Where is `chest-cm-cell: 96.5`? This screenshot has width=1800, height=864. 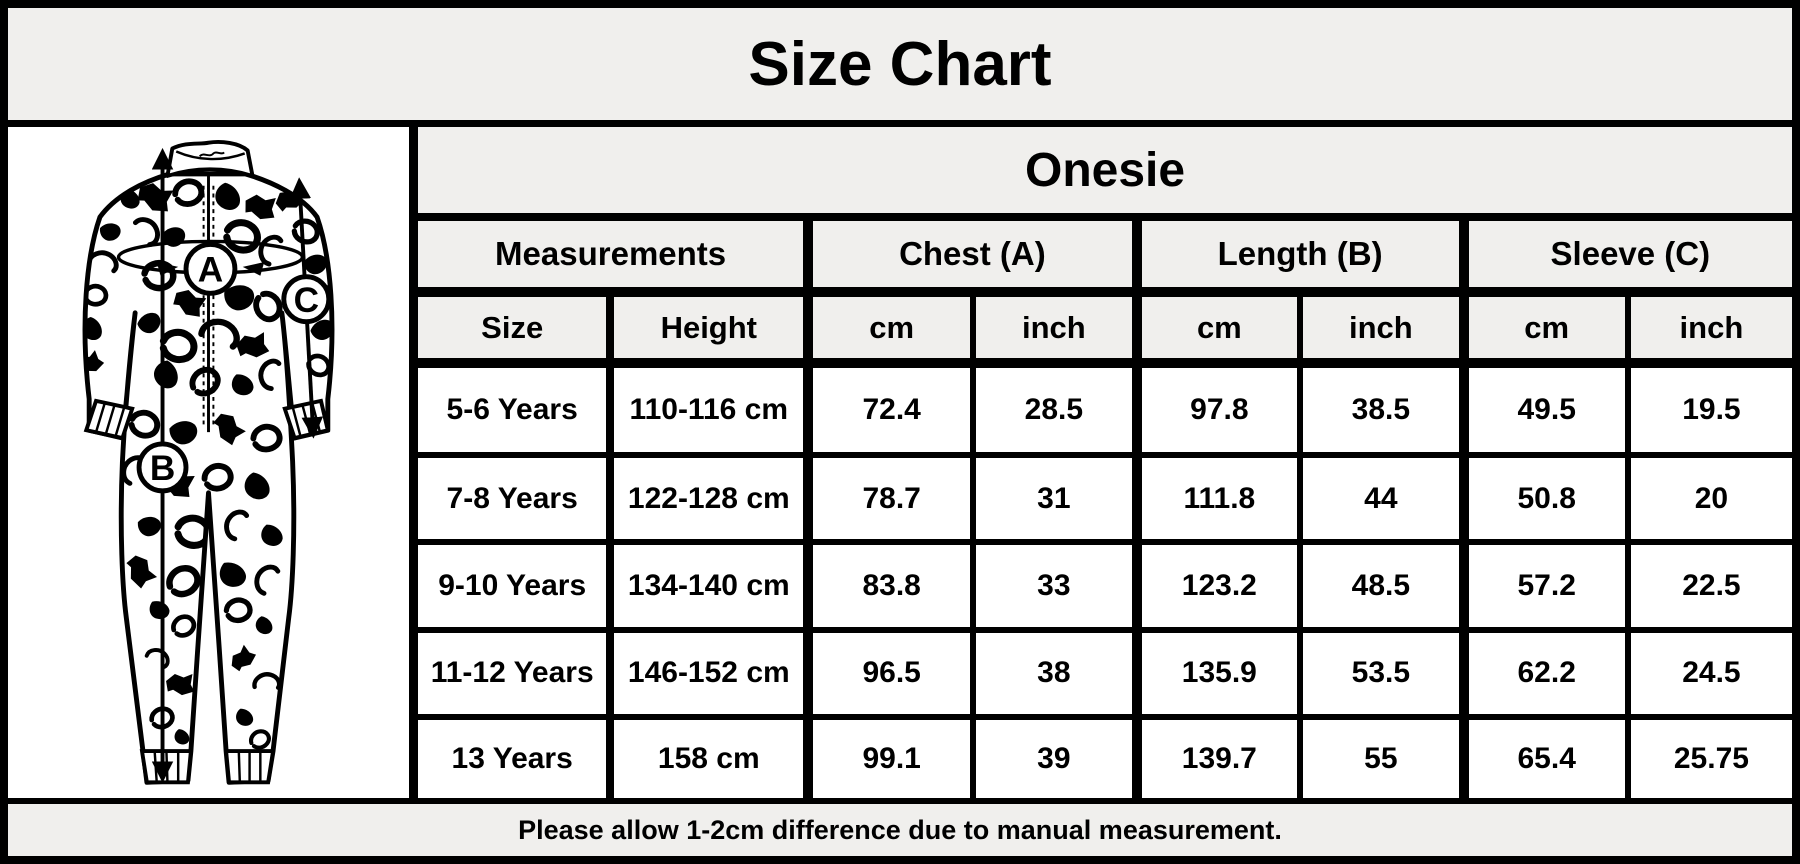
chest-cm-cell: 96.5 is located at coordinates (890, 673).